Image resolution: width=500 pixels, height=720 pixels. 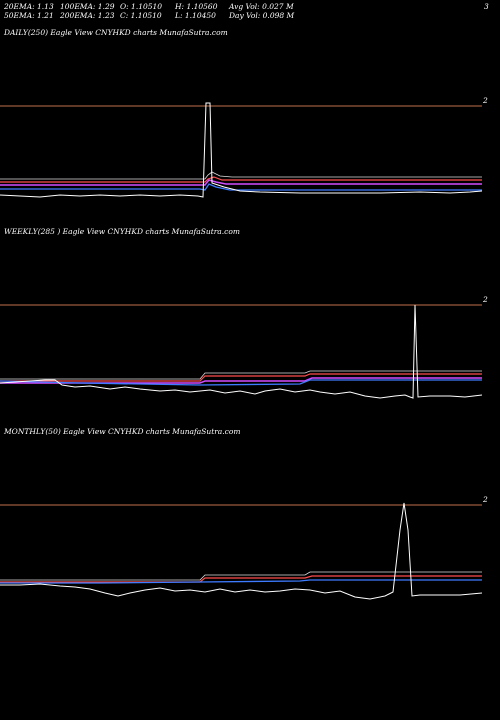 I want to click on daily-price-line, so click(x=241, y=150).